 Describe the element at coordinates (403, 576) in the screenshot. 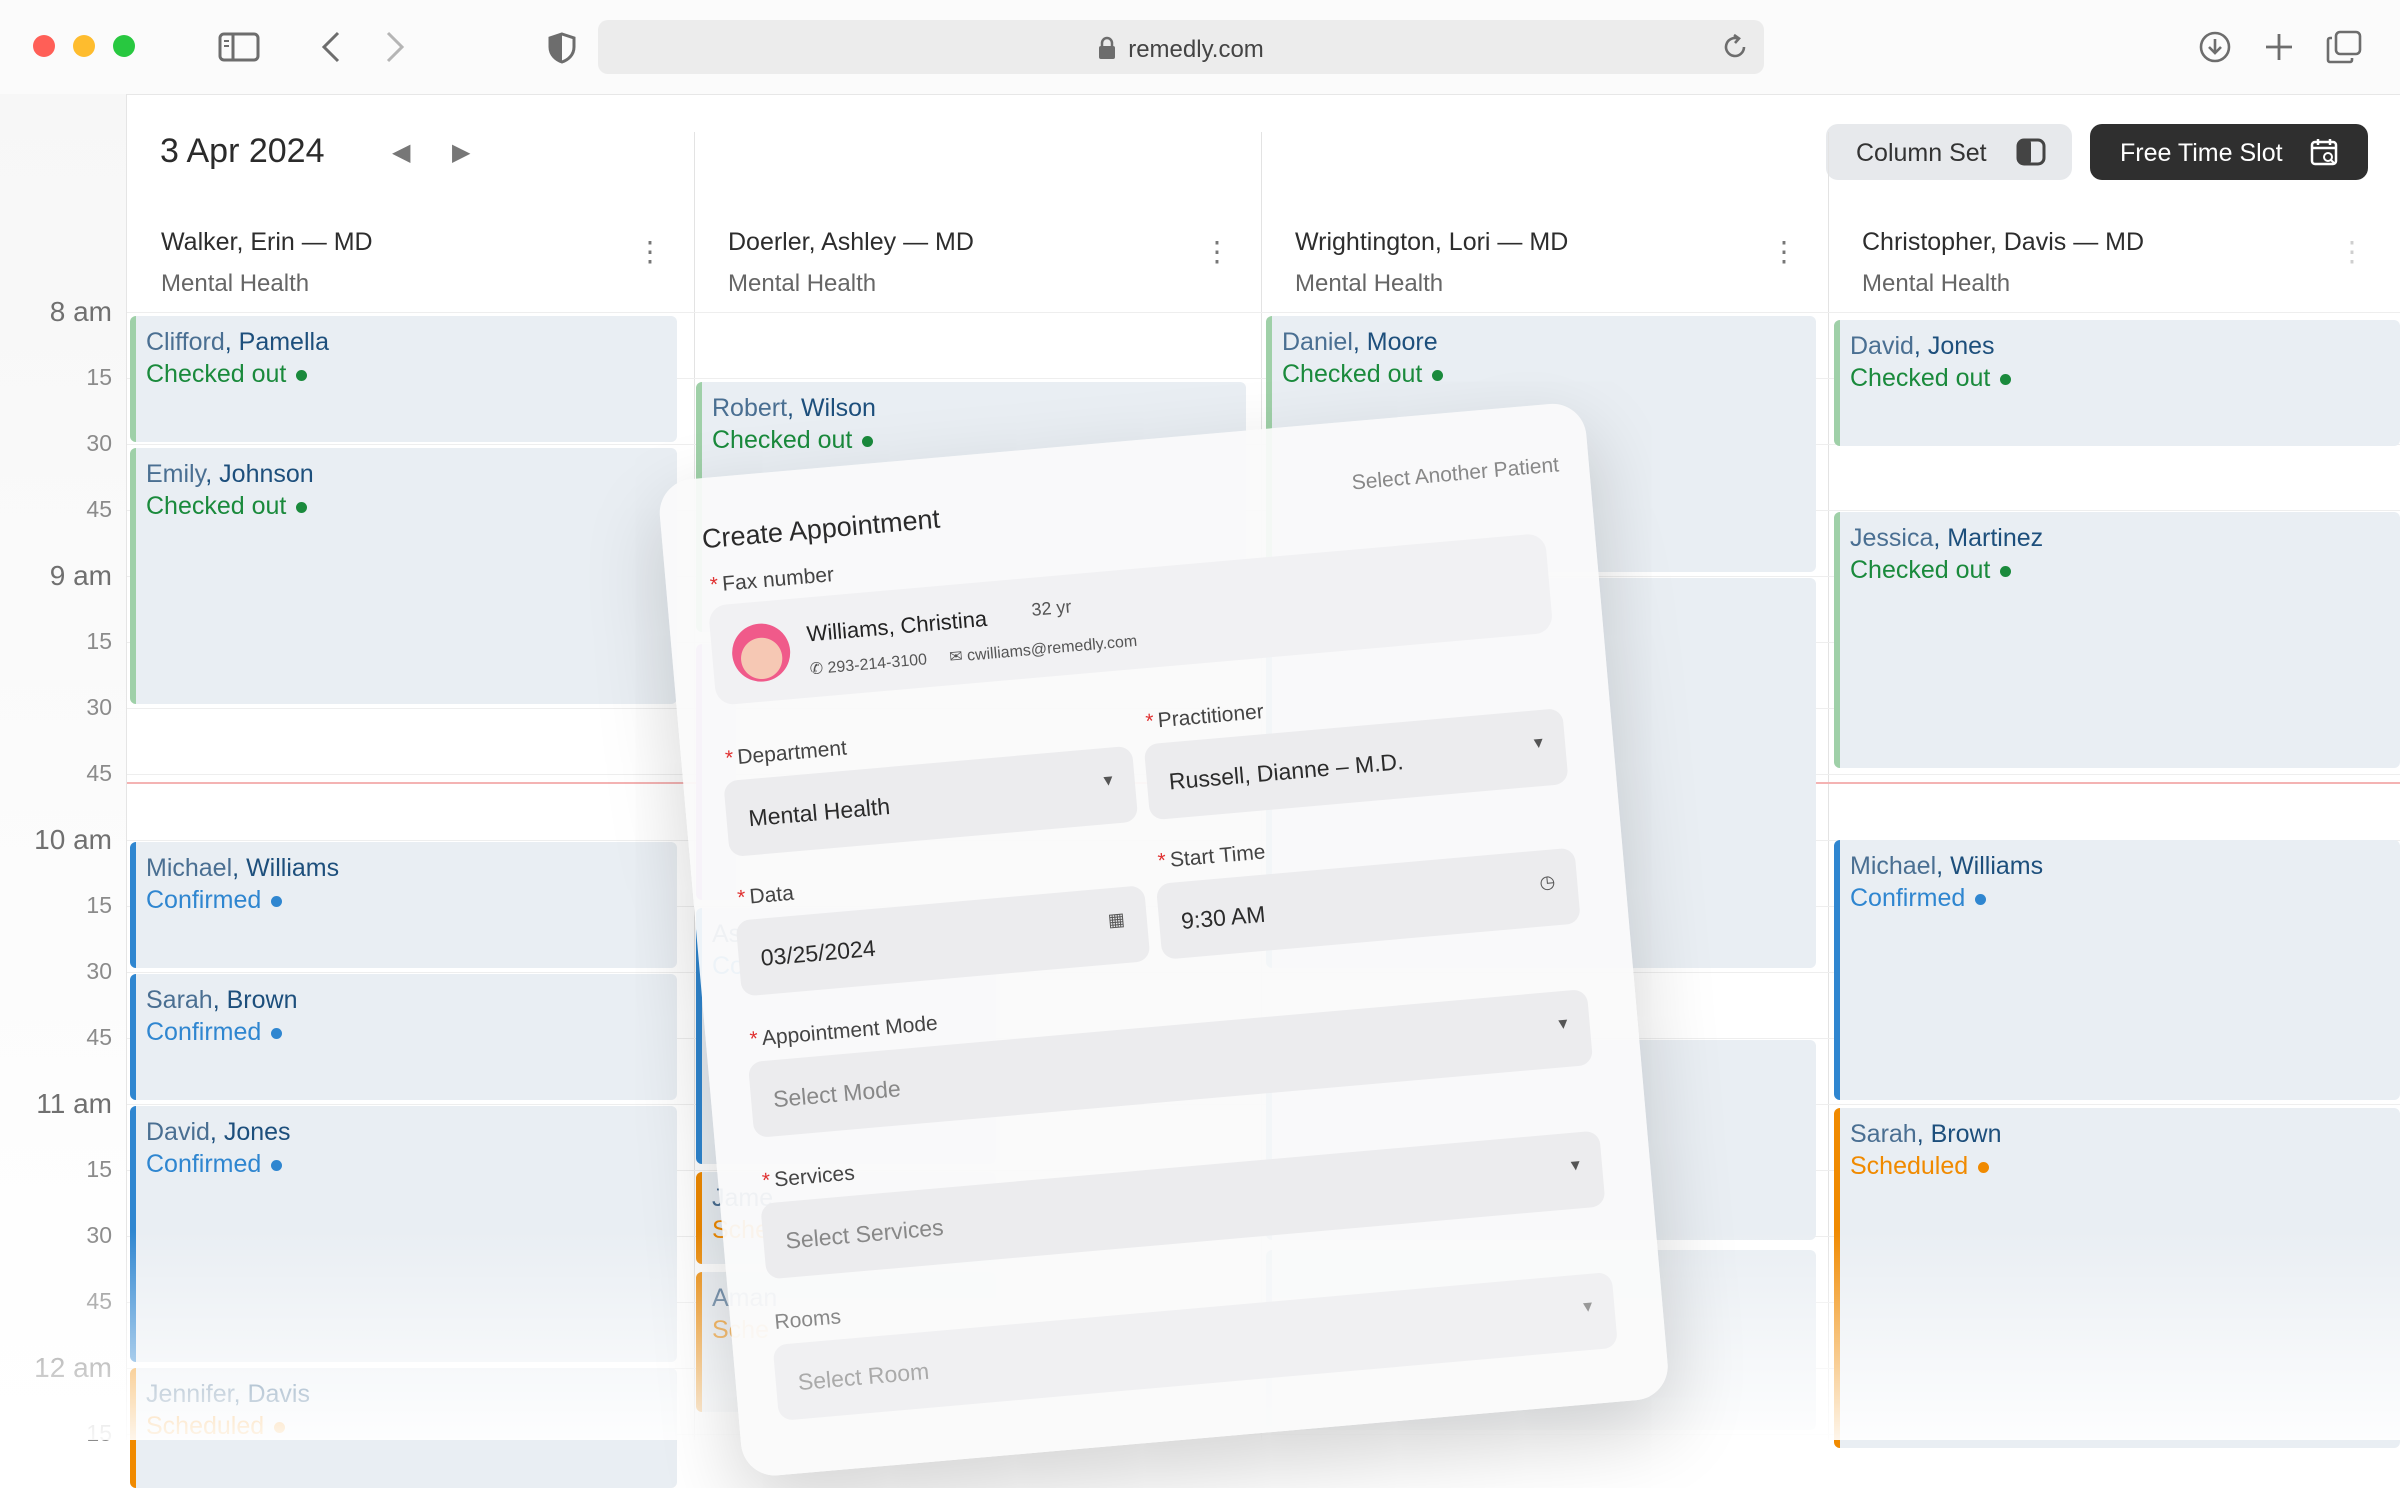

I see `appointment-card: Emily, Johnson Checked out` at that location.